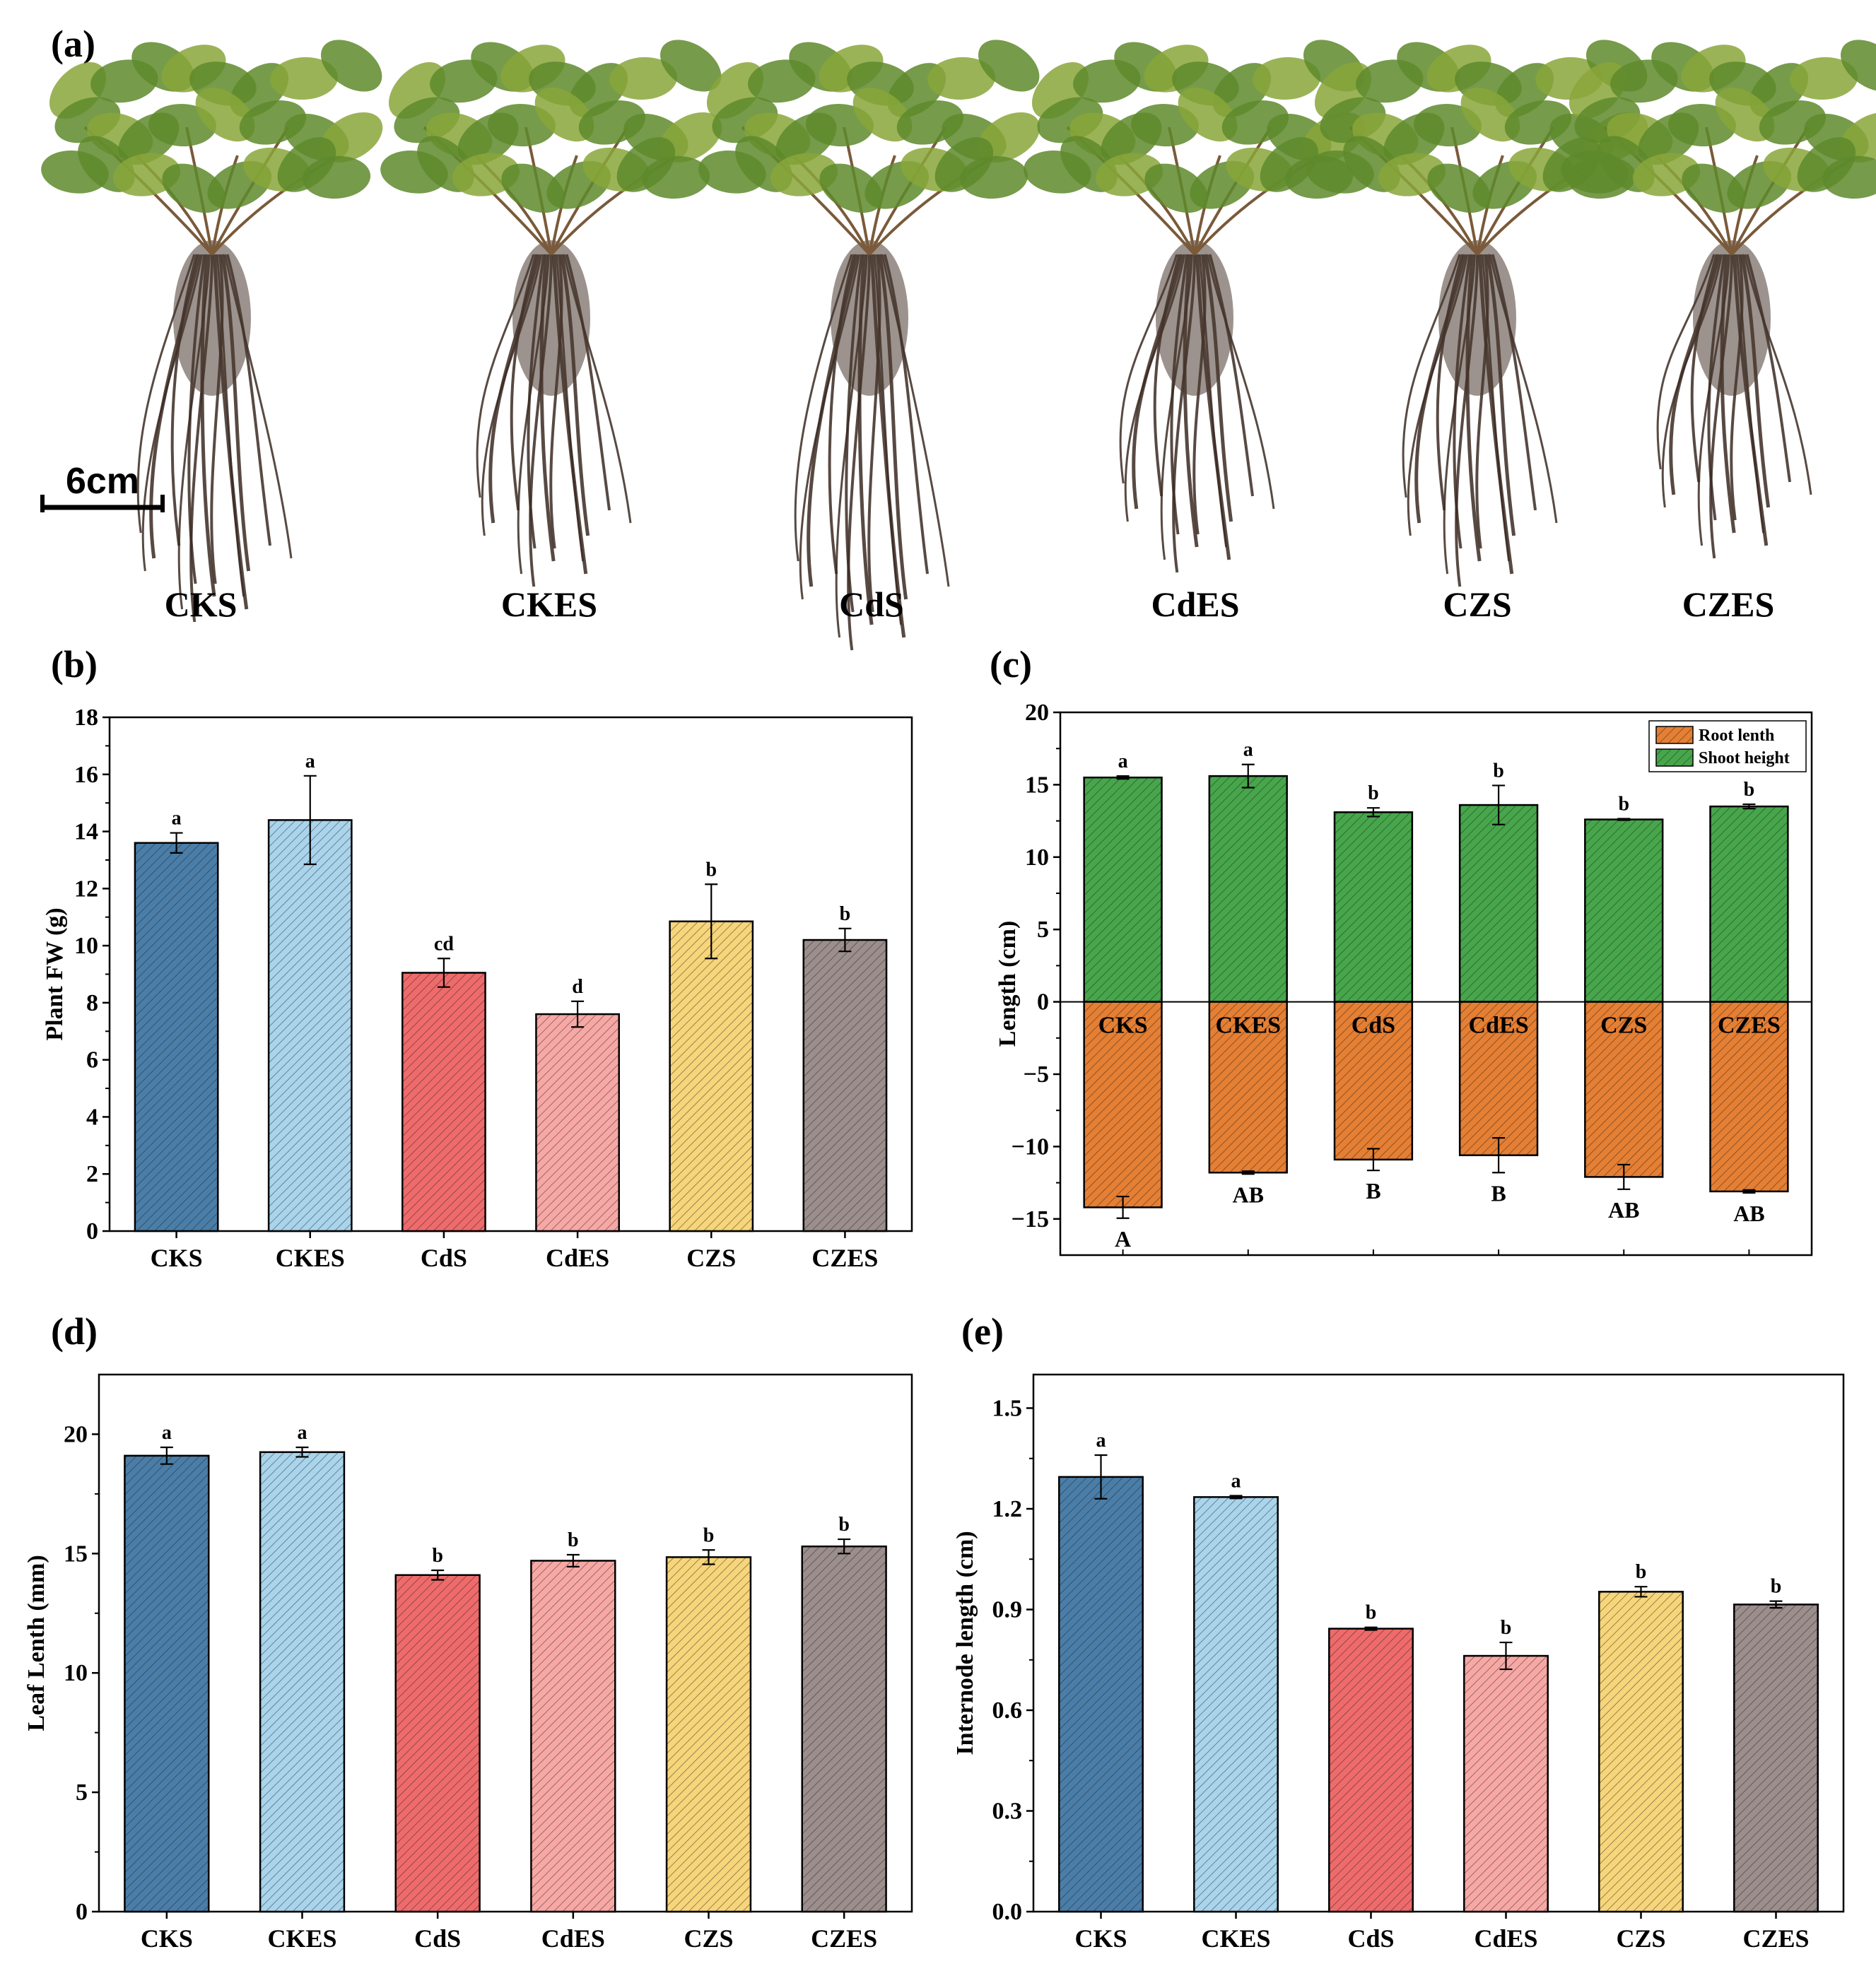 This screenshot has height=1971, width=1876. I want to click on photo-category-labels: CKS CKES CdS CdES CZS CZES, so click(970, 604).